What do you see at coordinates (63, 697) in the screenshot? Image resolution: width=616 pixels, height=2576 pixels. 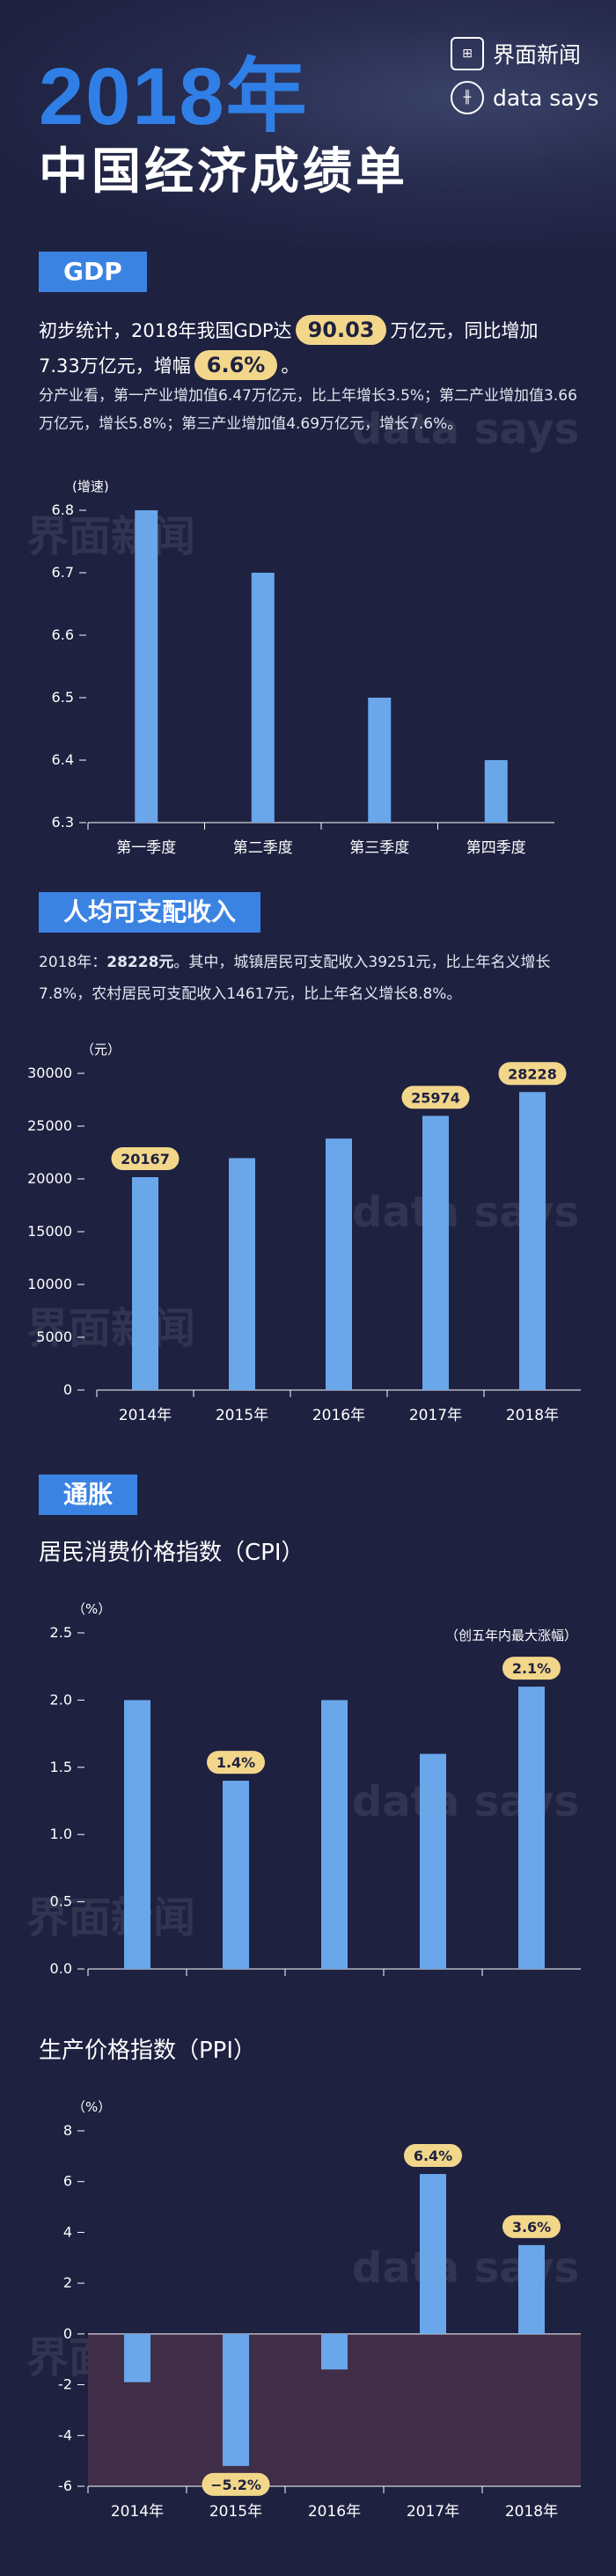 I see `y-tick-label: 6.5` at bounding box center [63, 697].